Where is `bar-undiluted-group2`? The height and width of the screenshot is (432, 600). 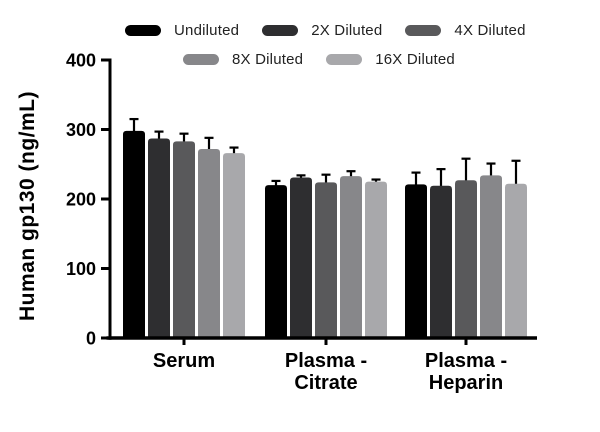
bar-undiluted-group2 is located at coordinates (276, 261).